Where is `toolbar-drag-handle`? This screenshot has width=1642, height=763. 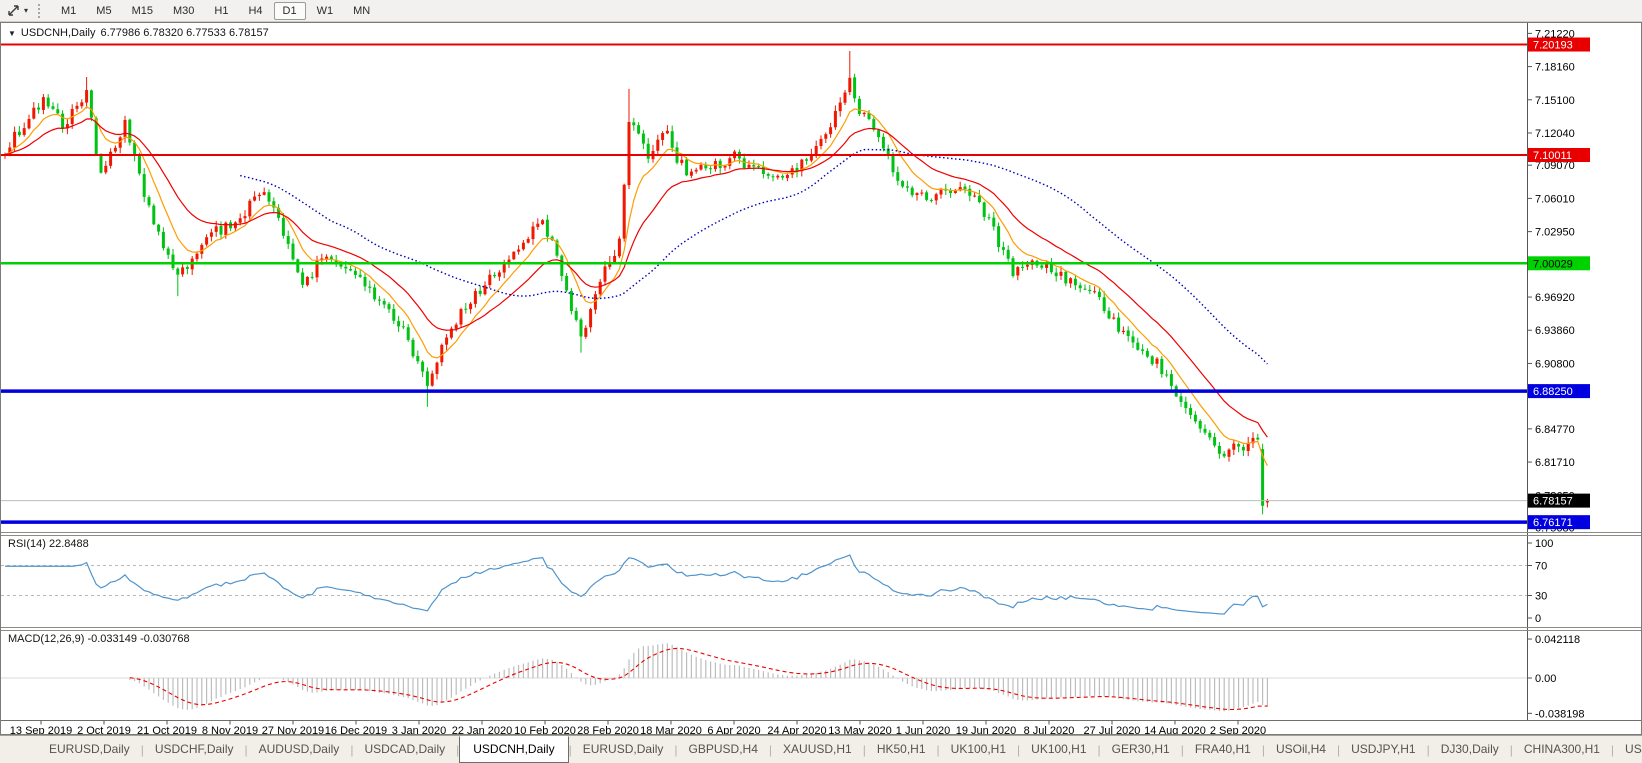
toolbar-drag-handle is located at coordinates (40, 10).